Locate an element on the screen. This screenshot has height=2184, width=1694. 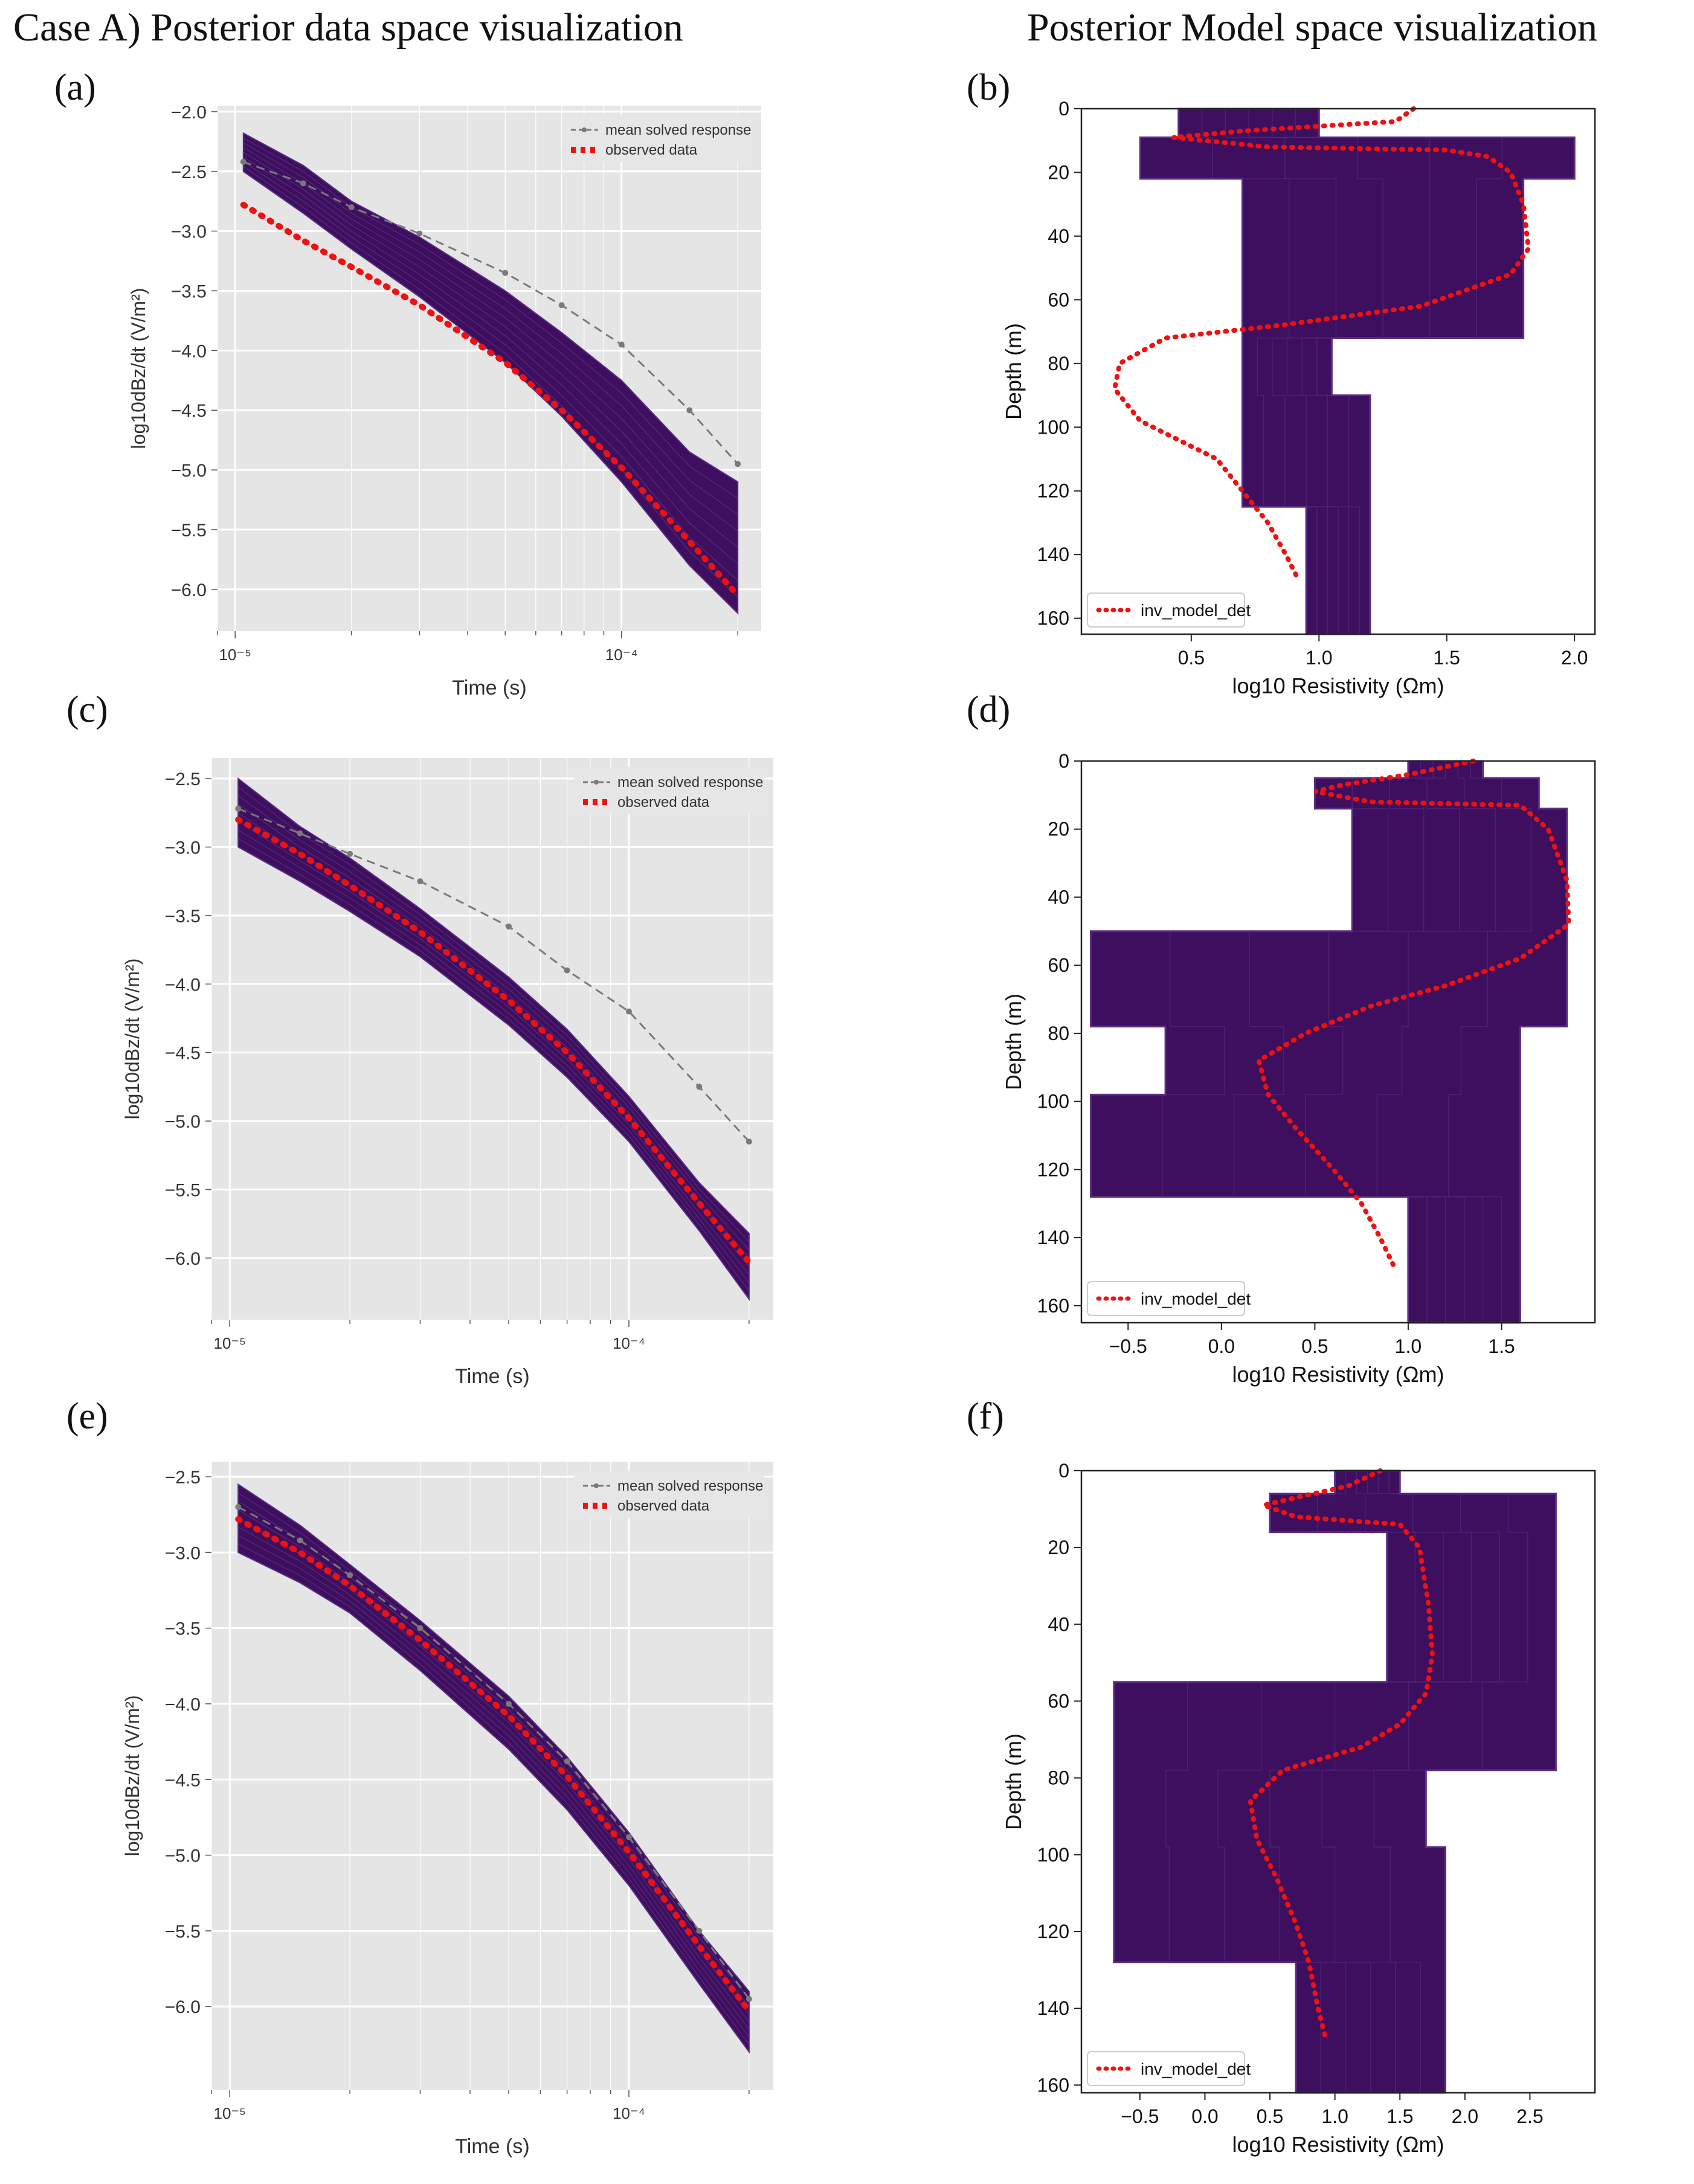
legend-inv-label: inv_model_det is located at coordinates (1196, 610).